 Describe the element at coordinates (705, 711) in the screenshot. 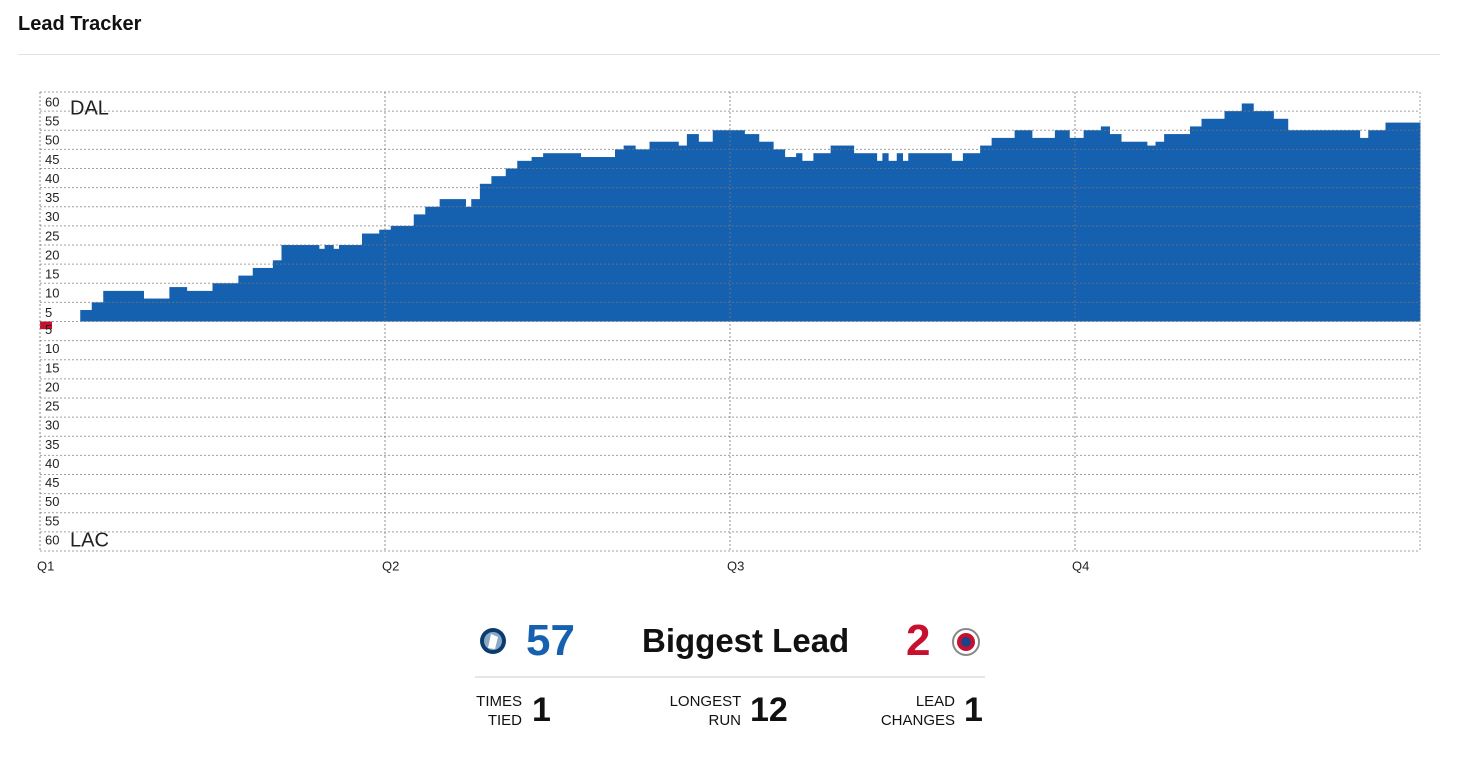

I see `stat-label: LONGEST RUN` at that location.